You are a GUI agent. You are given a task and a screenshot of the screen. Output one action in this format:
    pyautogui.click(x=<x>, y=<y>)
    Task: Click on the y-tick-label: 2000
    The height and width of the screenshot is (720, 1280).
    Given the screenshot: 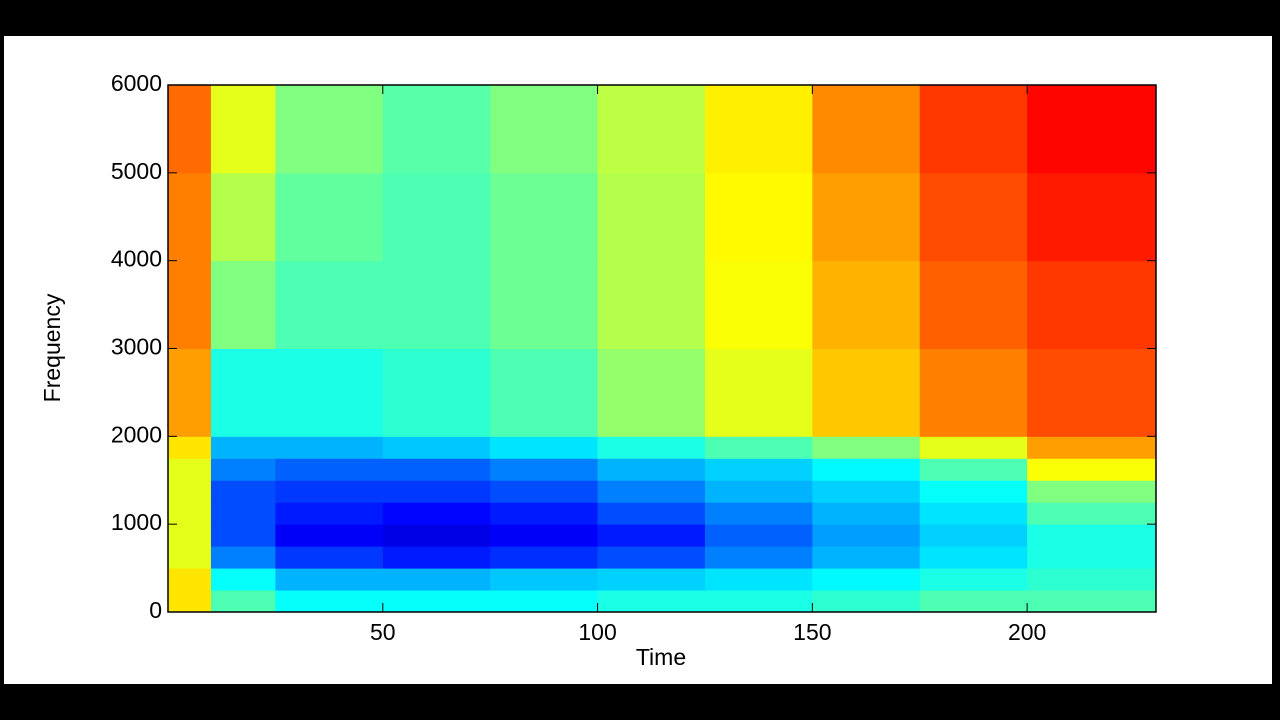 What is the action you would take?
    pyautogui.click(x=136, y=434)
    